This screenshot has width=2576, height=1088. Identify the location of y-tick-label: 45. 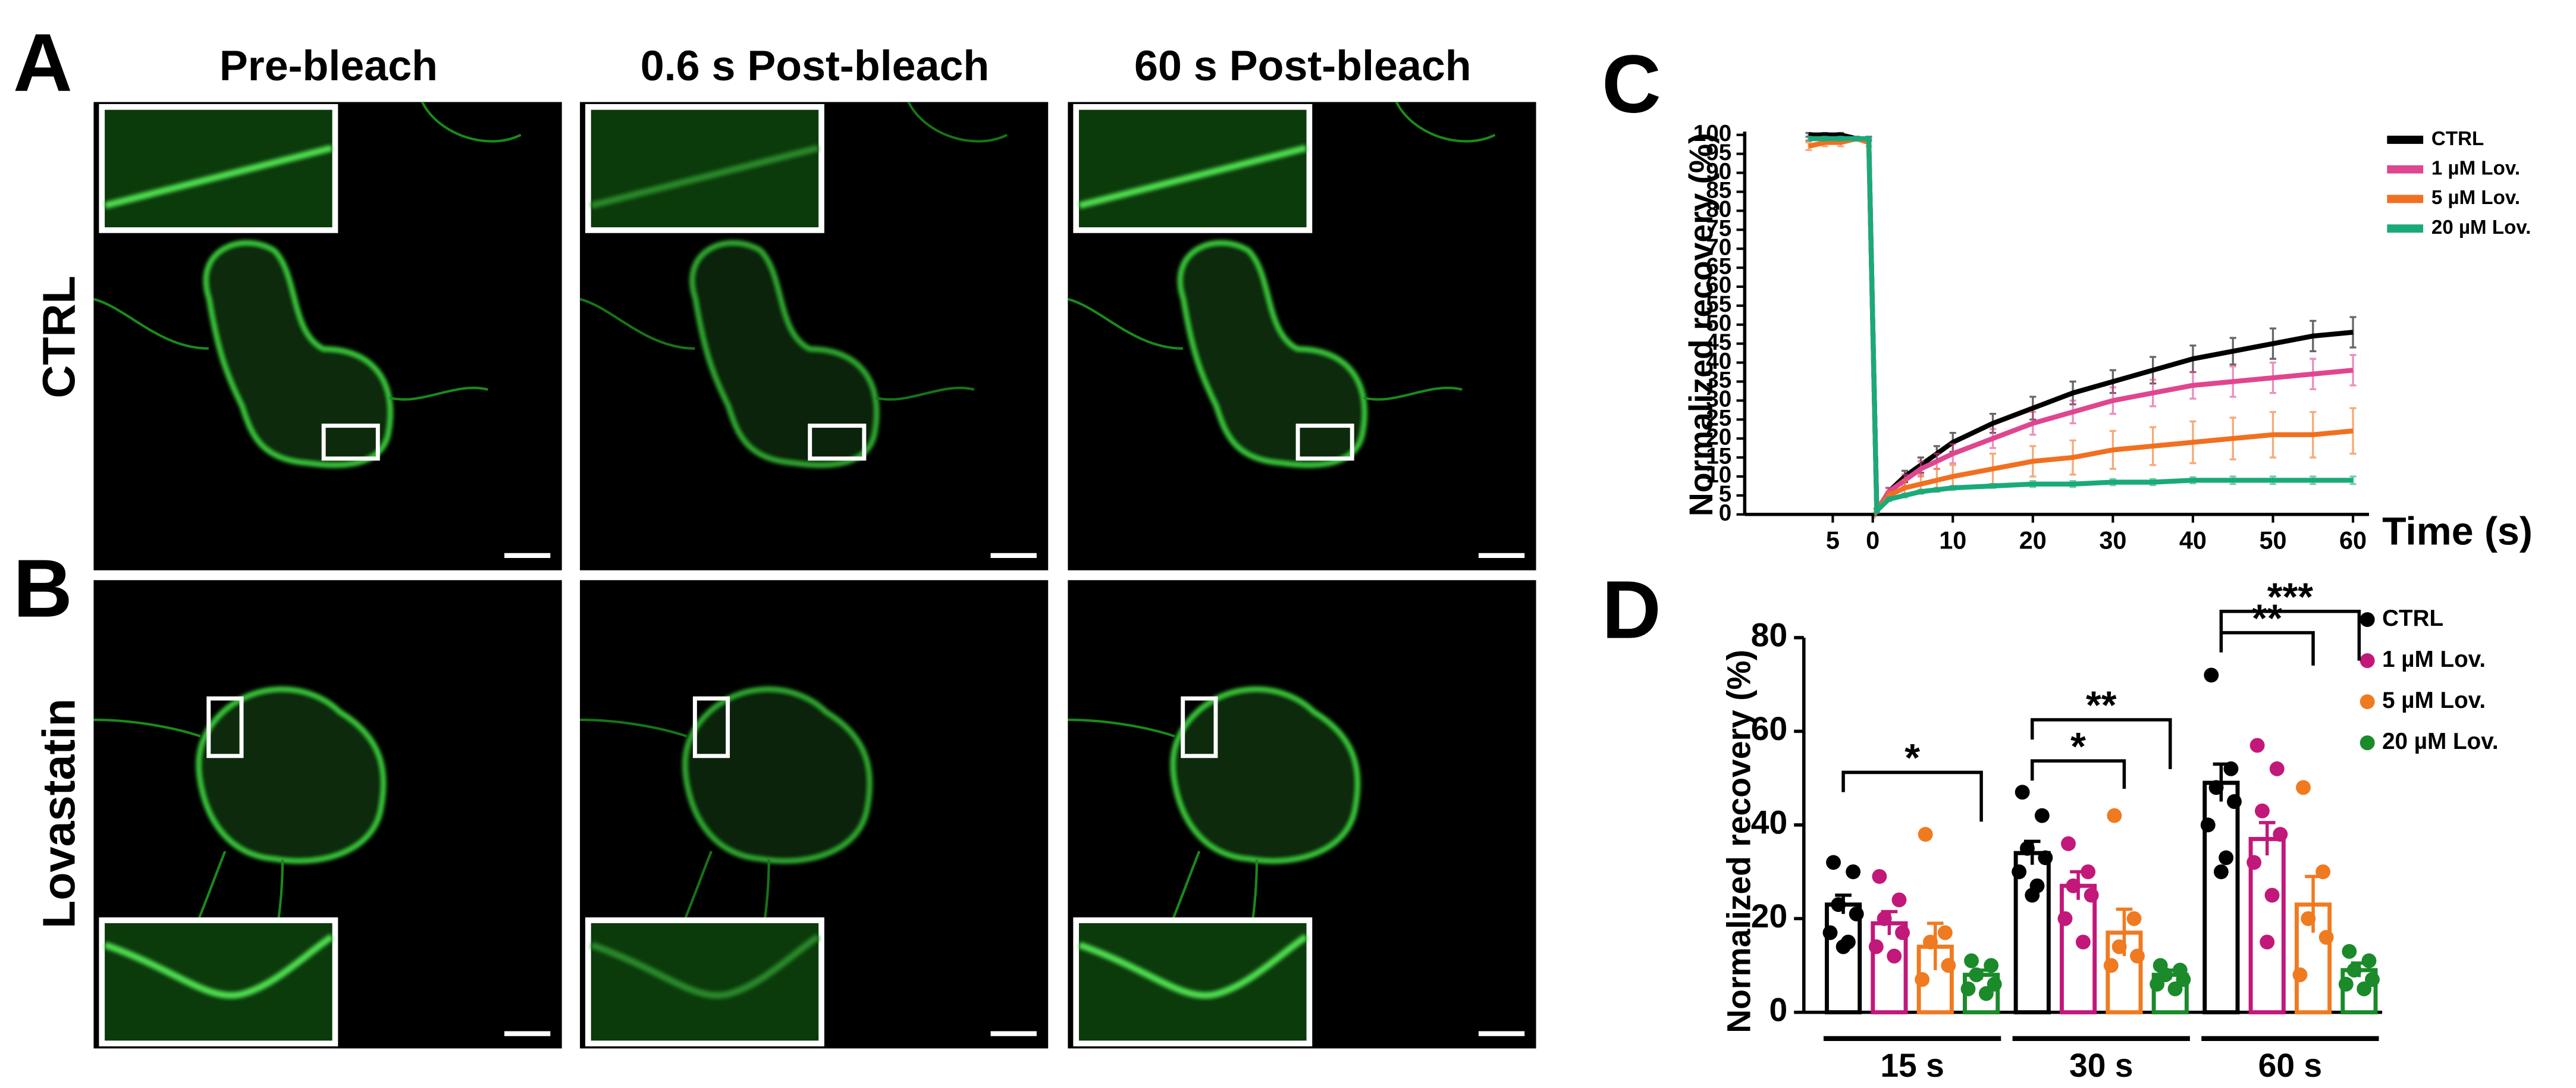
(1718, 342).